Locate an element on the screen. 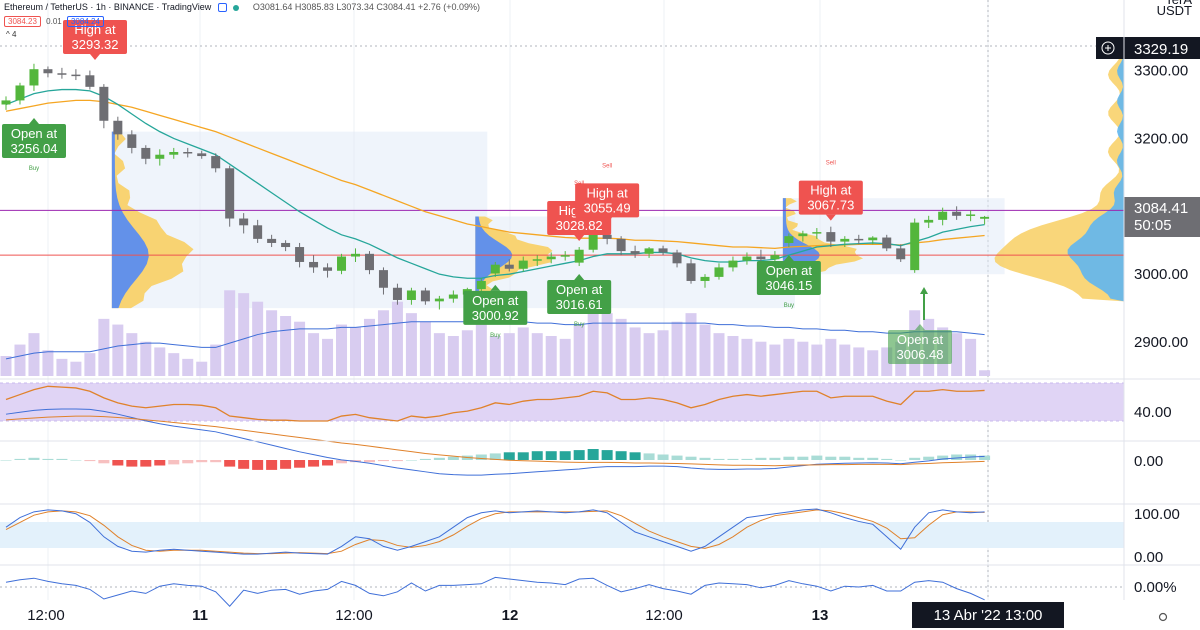 The width and height of the screenshot is (1200, 630). signal-side-label: Sell is located at coordinates (607, 166).